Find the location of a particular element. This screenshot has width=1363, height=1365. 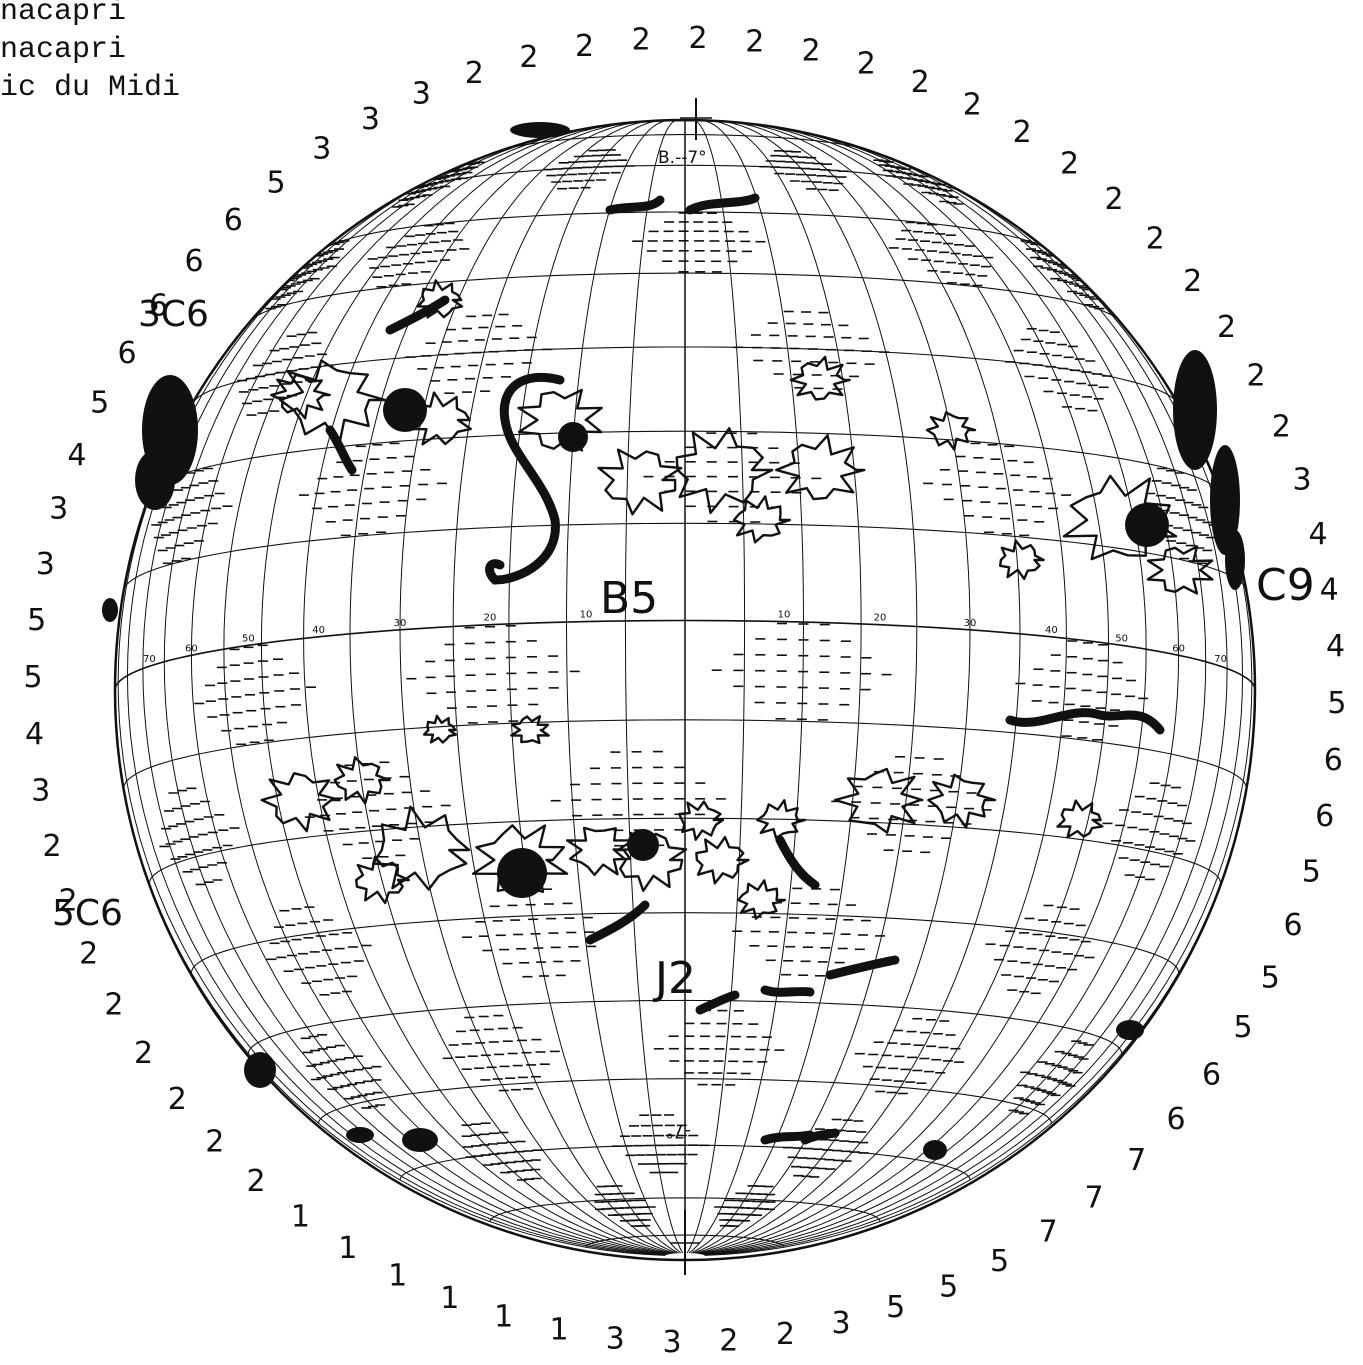

rim-value: 7 is located at coordinates (1048, 1232).